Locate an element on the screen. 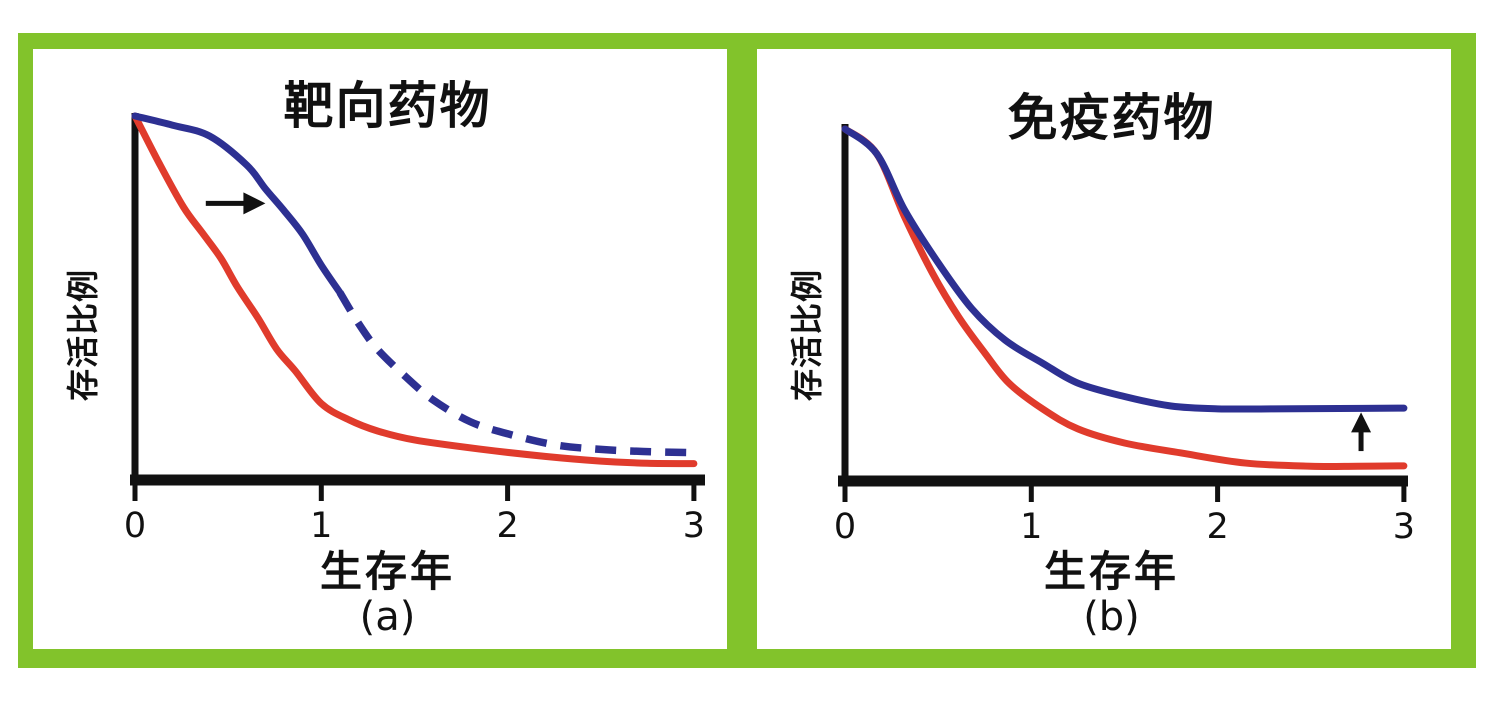 The image size is (1498, 706). panel-a-title: 靶向药物 is located at coordinates (387, 106).